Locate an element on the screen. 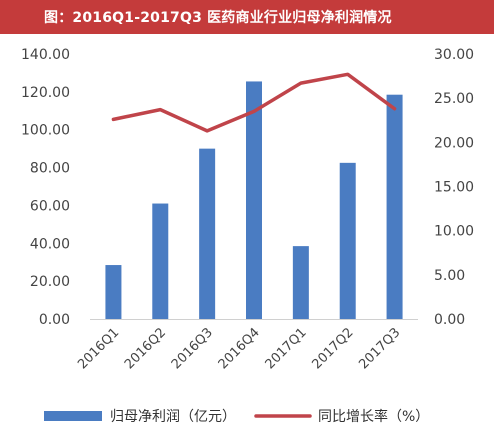 The height and width of the screenshot is (438, 494). left-axis-tick-label: 20.00 is located at coordinates (50, 282).